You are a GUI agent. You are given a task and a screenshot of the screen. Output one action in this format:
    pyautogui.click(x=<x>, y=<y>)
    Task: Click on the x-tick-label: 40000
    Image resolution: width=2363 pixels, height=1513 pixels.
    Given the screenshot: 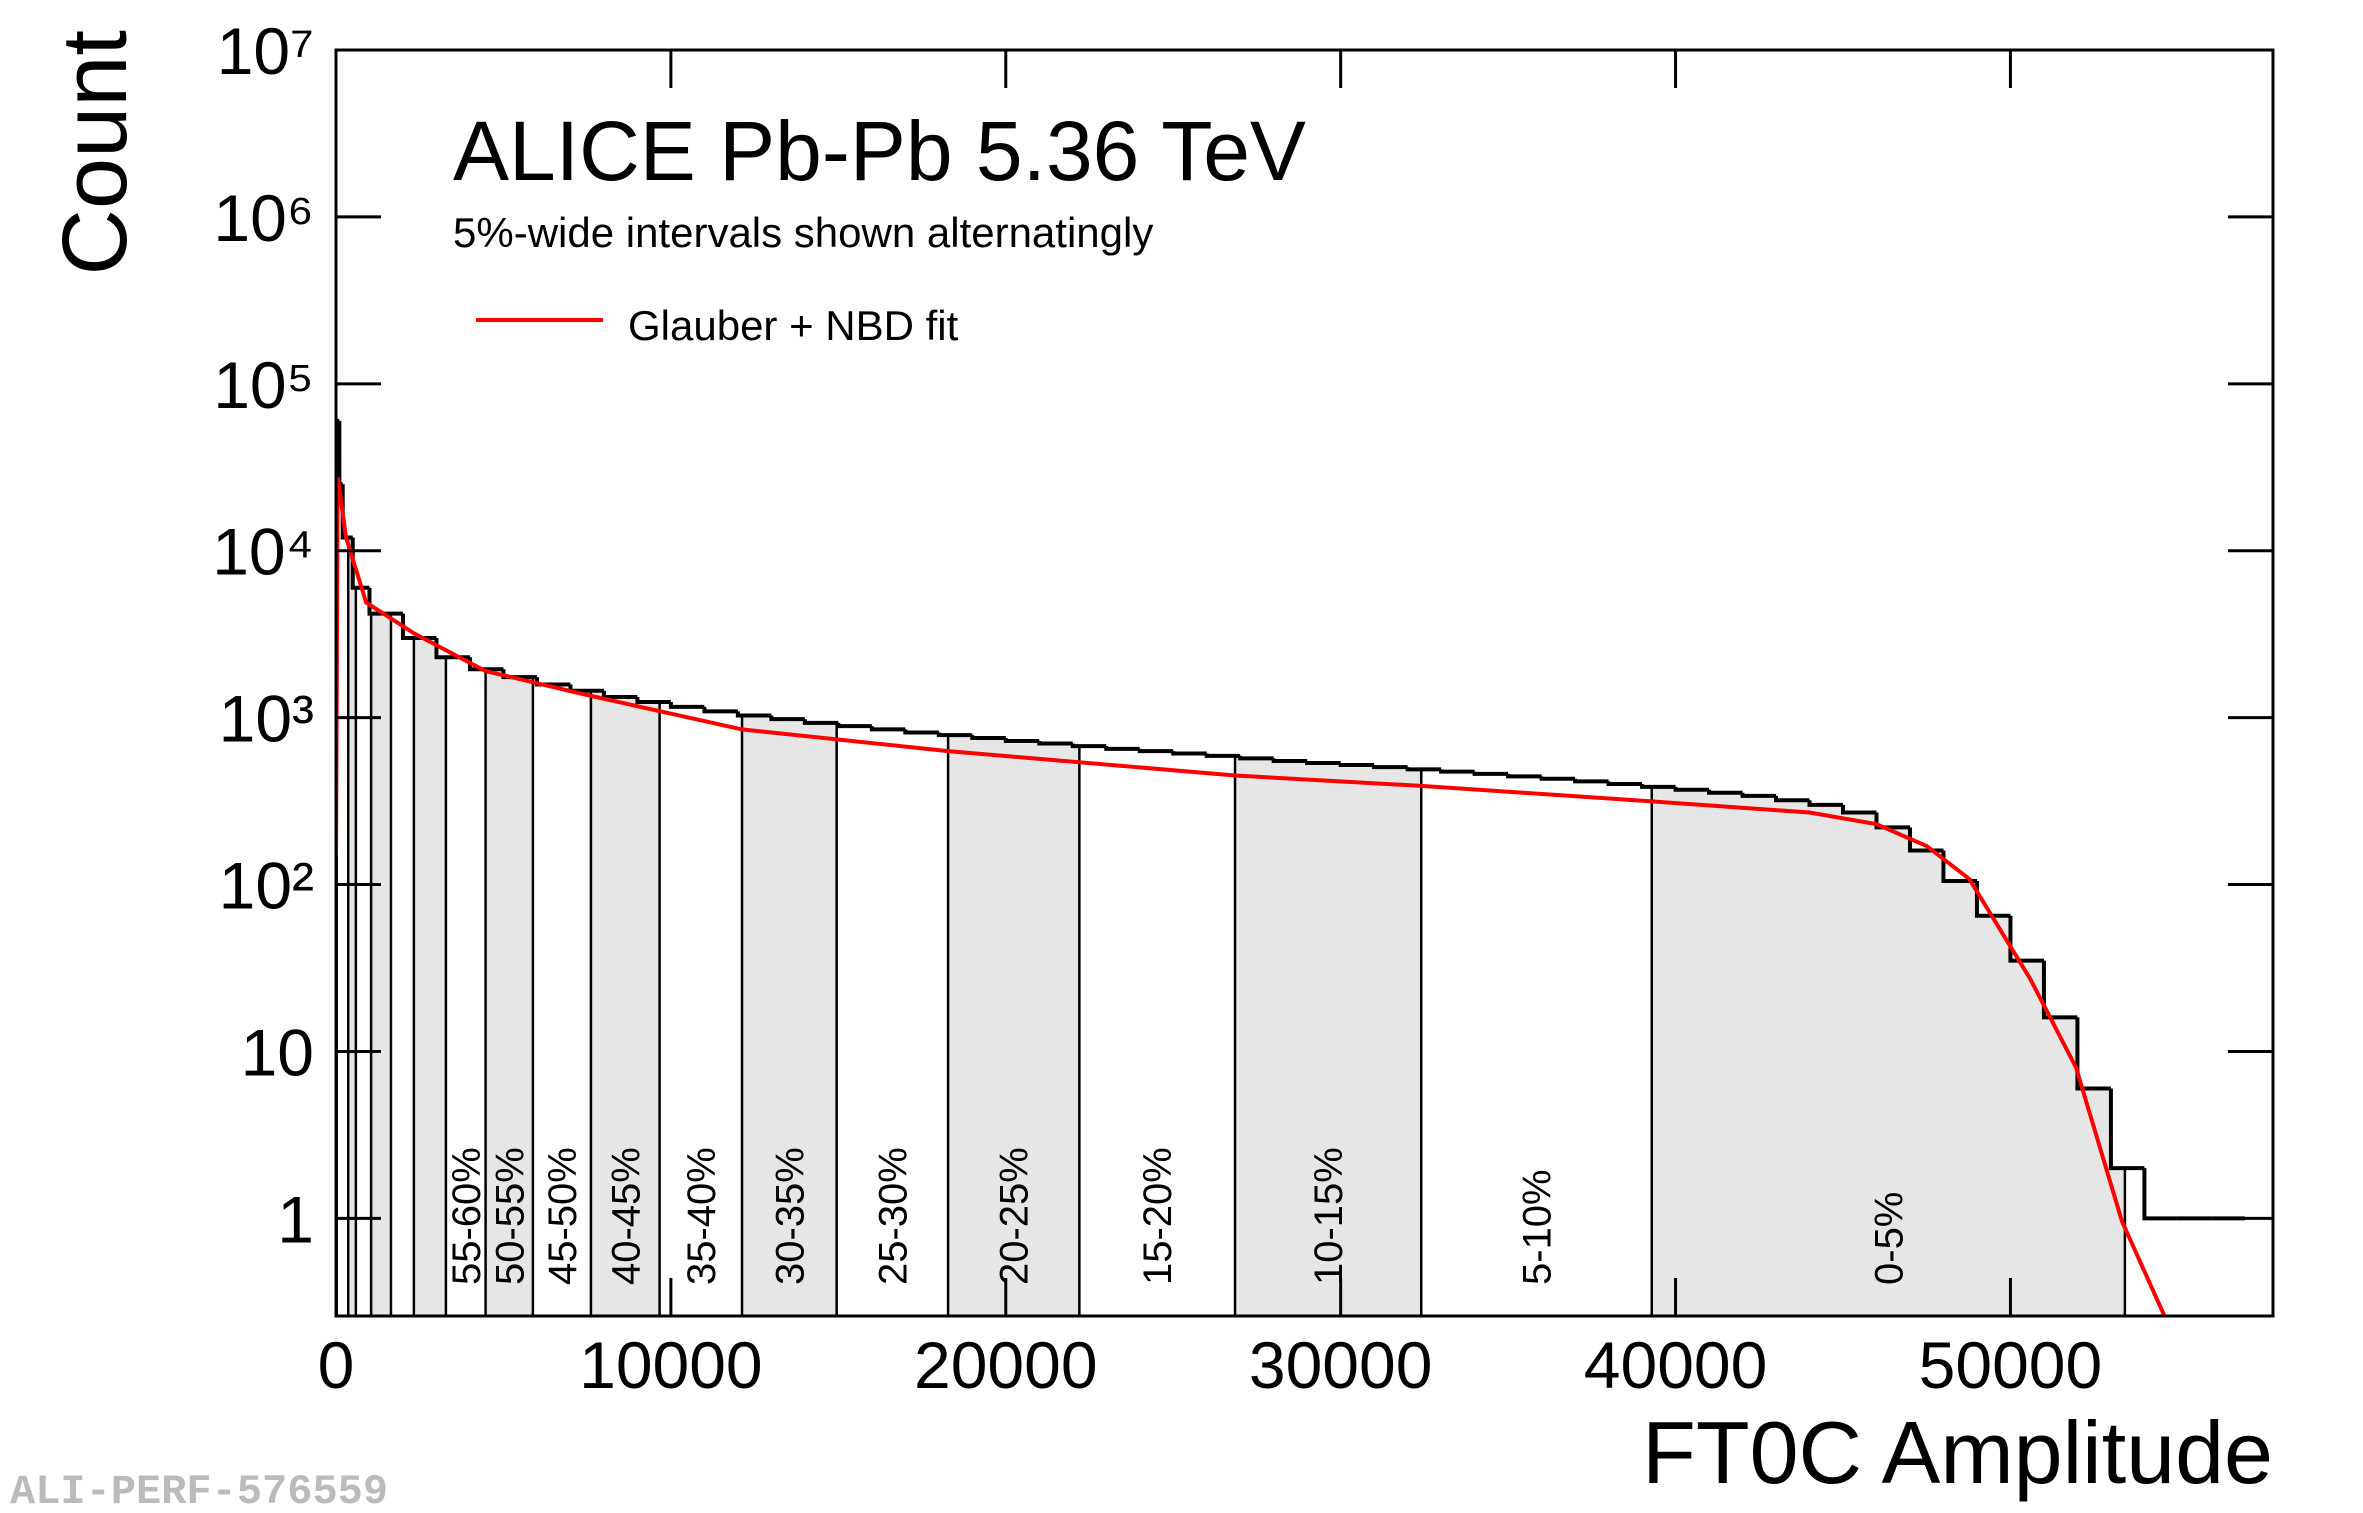 What is the action you would take?
    pyautogui.click(x=1676, y=1365)
    